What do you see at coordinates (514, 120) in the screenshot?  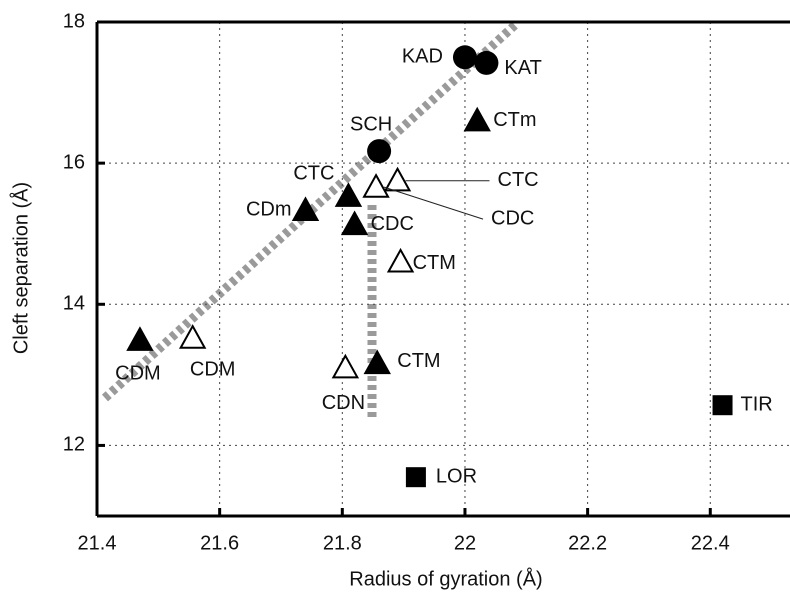 I see `point-label: CTm` at bounding box center [514, 120].